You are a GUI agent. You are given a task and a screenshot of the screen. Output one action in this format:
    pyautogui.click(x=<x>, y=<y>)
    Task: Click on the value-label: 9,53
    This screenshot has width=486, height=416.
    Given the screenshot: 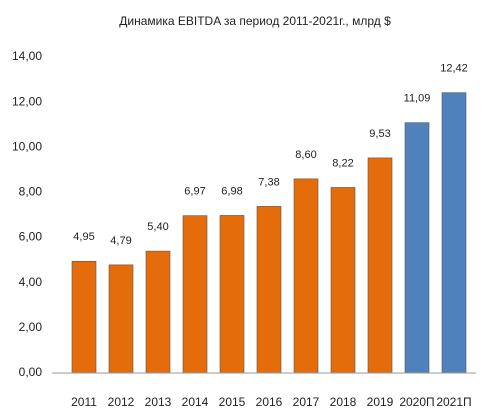 What is the action you would take?
    pyautogui.click(x=379, y=134)
    